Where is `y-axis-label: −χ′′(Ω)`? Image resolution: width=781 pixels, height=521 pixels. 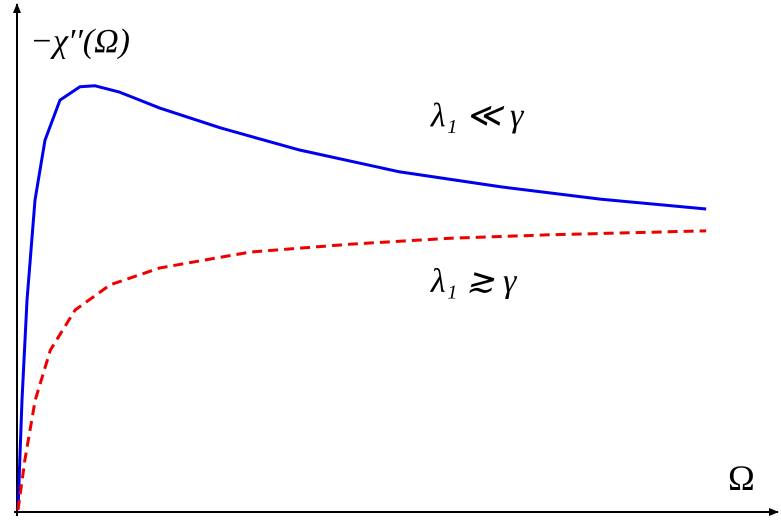 y-axis-label: −χ′′(Ω) is located at coordinates (80, 41).